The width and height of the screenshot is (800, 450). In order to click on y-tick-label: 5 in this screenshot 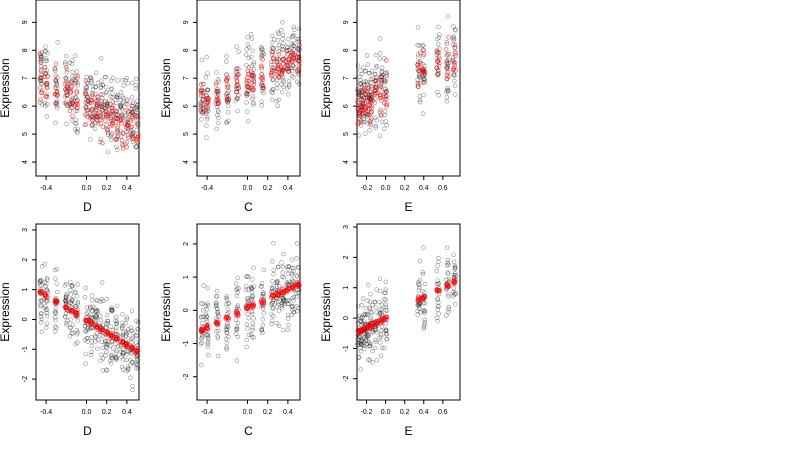, I will do `click(186, 134)`.